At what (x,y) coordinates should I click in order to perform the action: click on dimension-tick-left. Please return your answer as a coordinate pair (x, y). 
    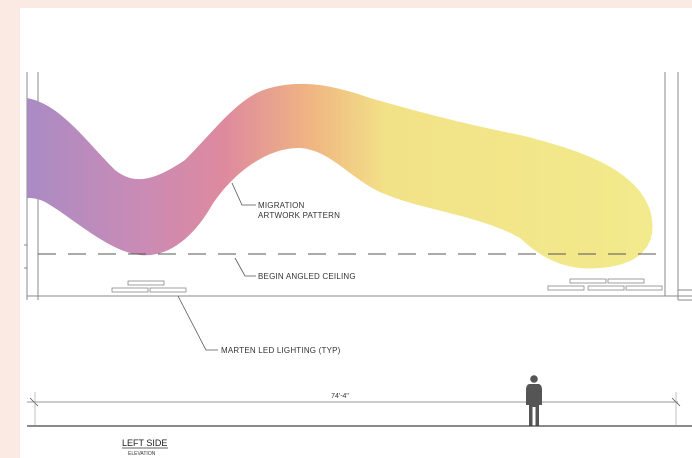
    Looking at the image, I should click on (34, 402).